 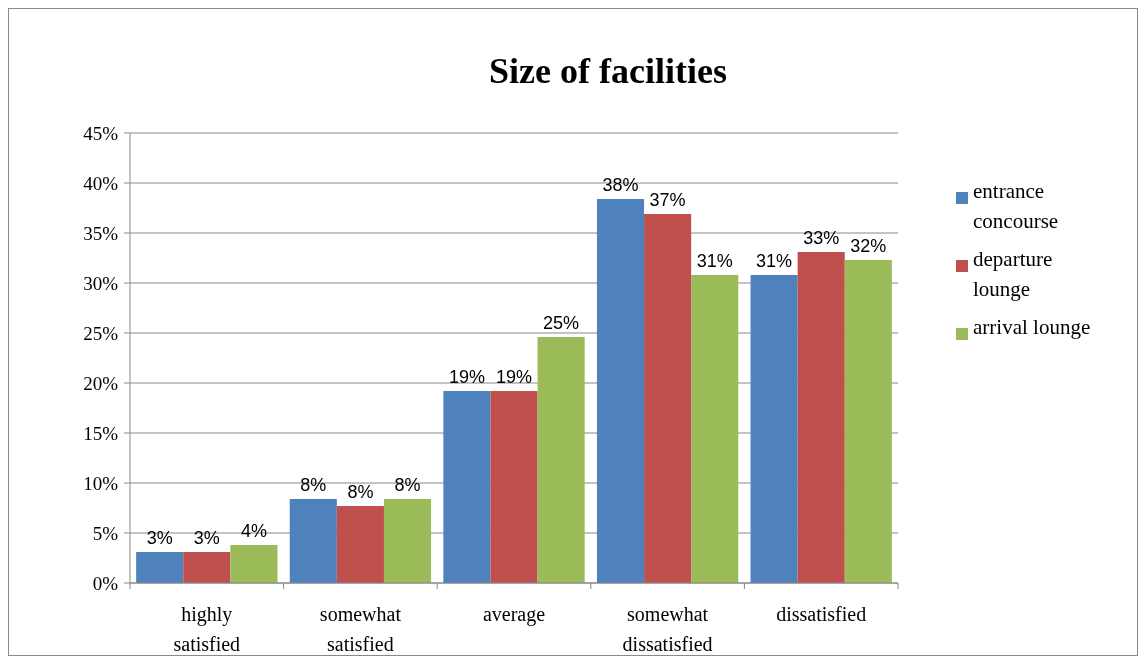 What do you see at coordinates (667, 200) in the screenshot?
I see `data-label: 37%` at bounding box center [667, 200].